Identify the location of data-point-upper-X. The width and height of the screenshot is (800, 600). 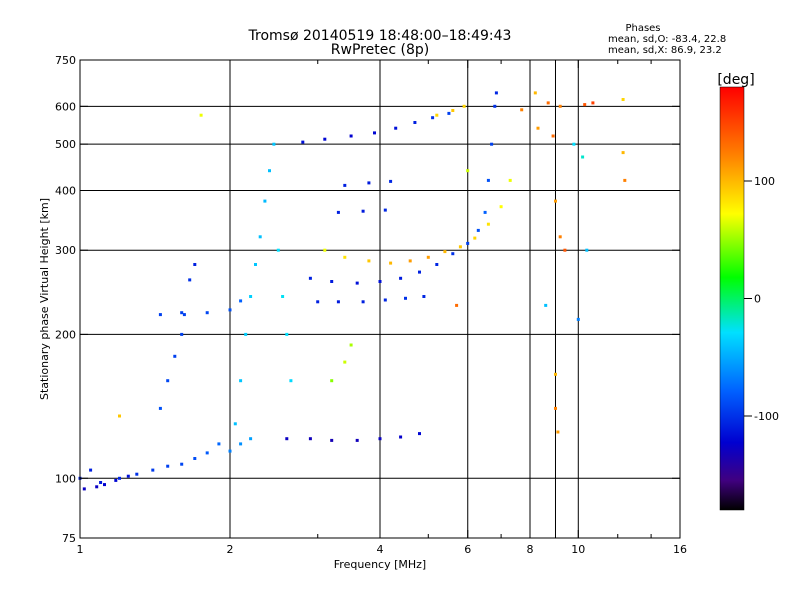
(453, 110).